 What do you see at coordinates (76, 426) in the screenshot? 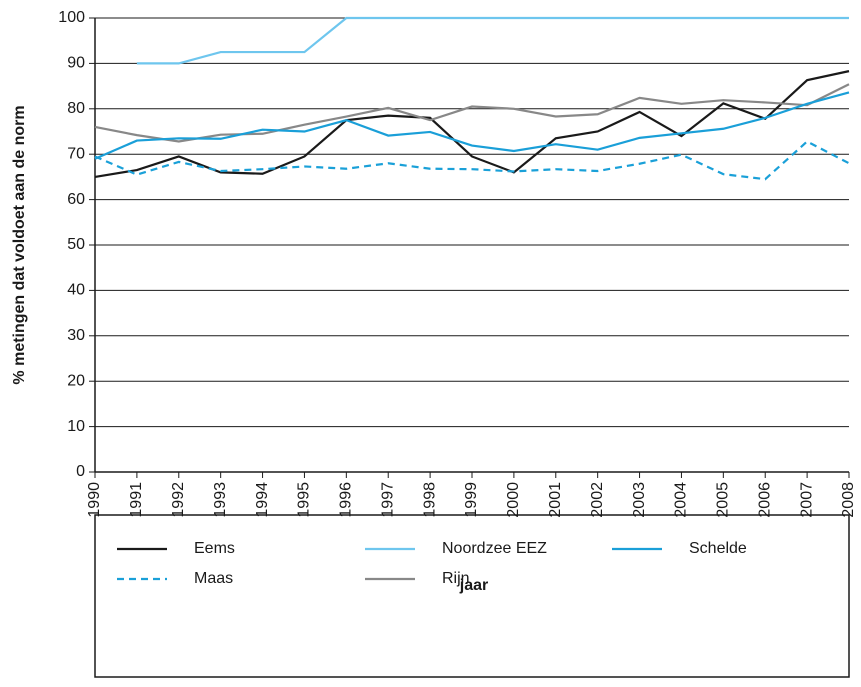
I see `y-tick-label: 10` at bounding box center [76, 426].